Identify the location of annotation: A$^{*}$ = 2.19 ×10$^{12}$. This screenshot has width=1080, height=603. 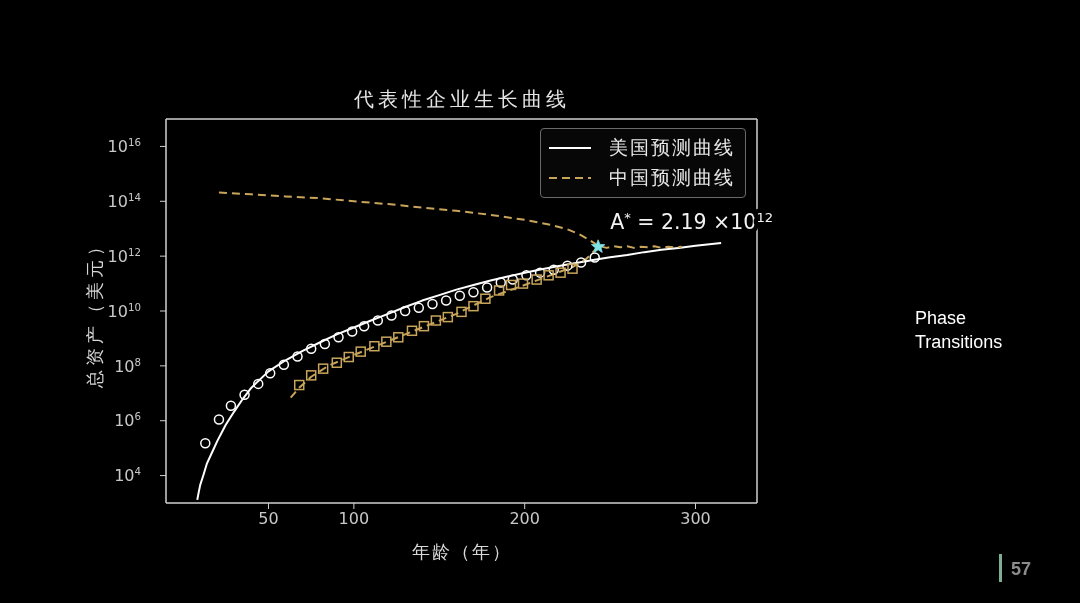
(692, 221).